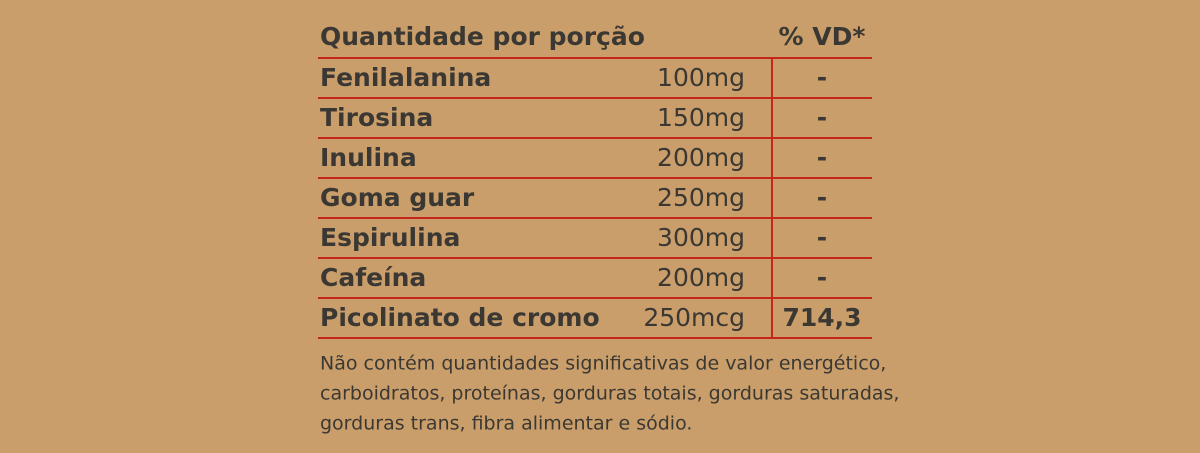 The height and width of the screenshot is (453, 1200). Describe the element at coordinates (694, 317) in the screenshot. I see `nutrient-amount: 250mcg` at that location.